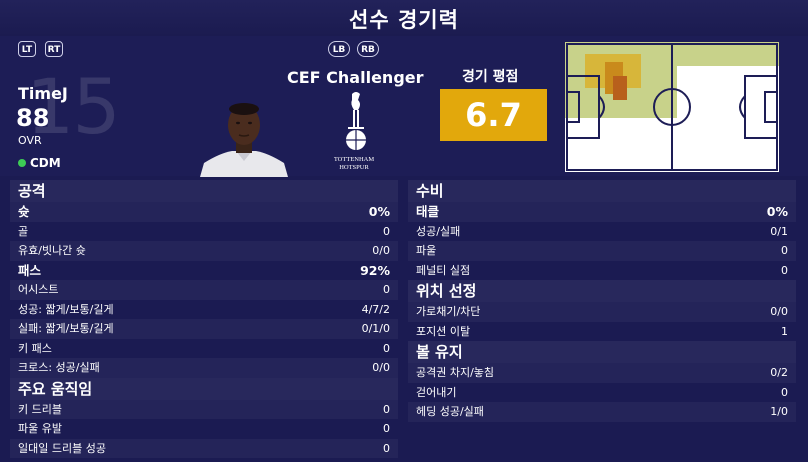 This screenshot has width=808, height=462. I want to click on stat-value: 0/2, so click(779, 372).